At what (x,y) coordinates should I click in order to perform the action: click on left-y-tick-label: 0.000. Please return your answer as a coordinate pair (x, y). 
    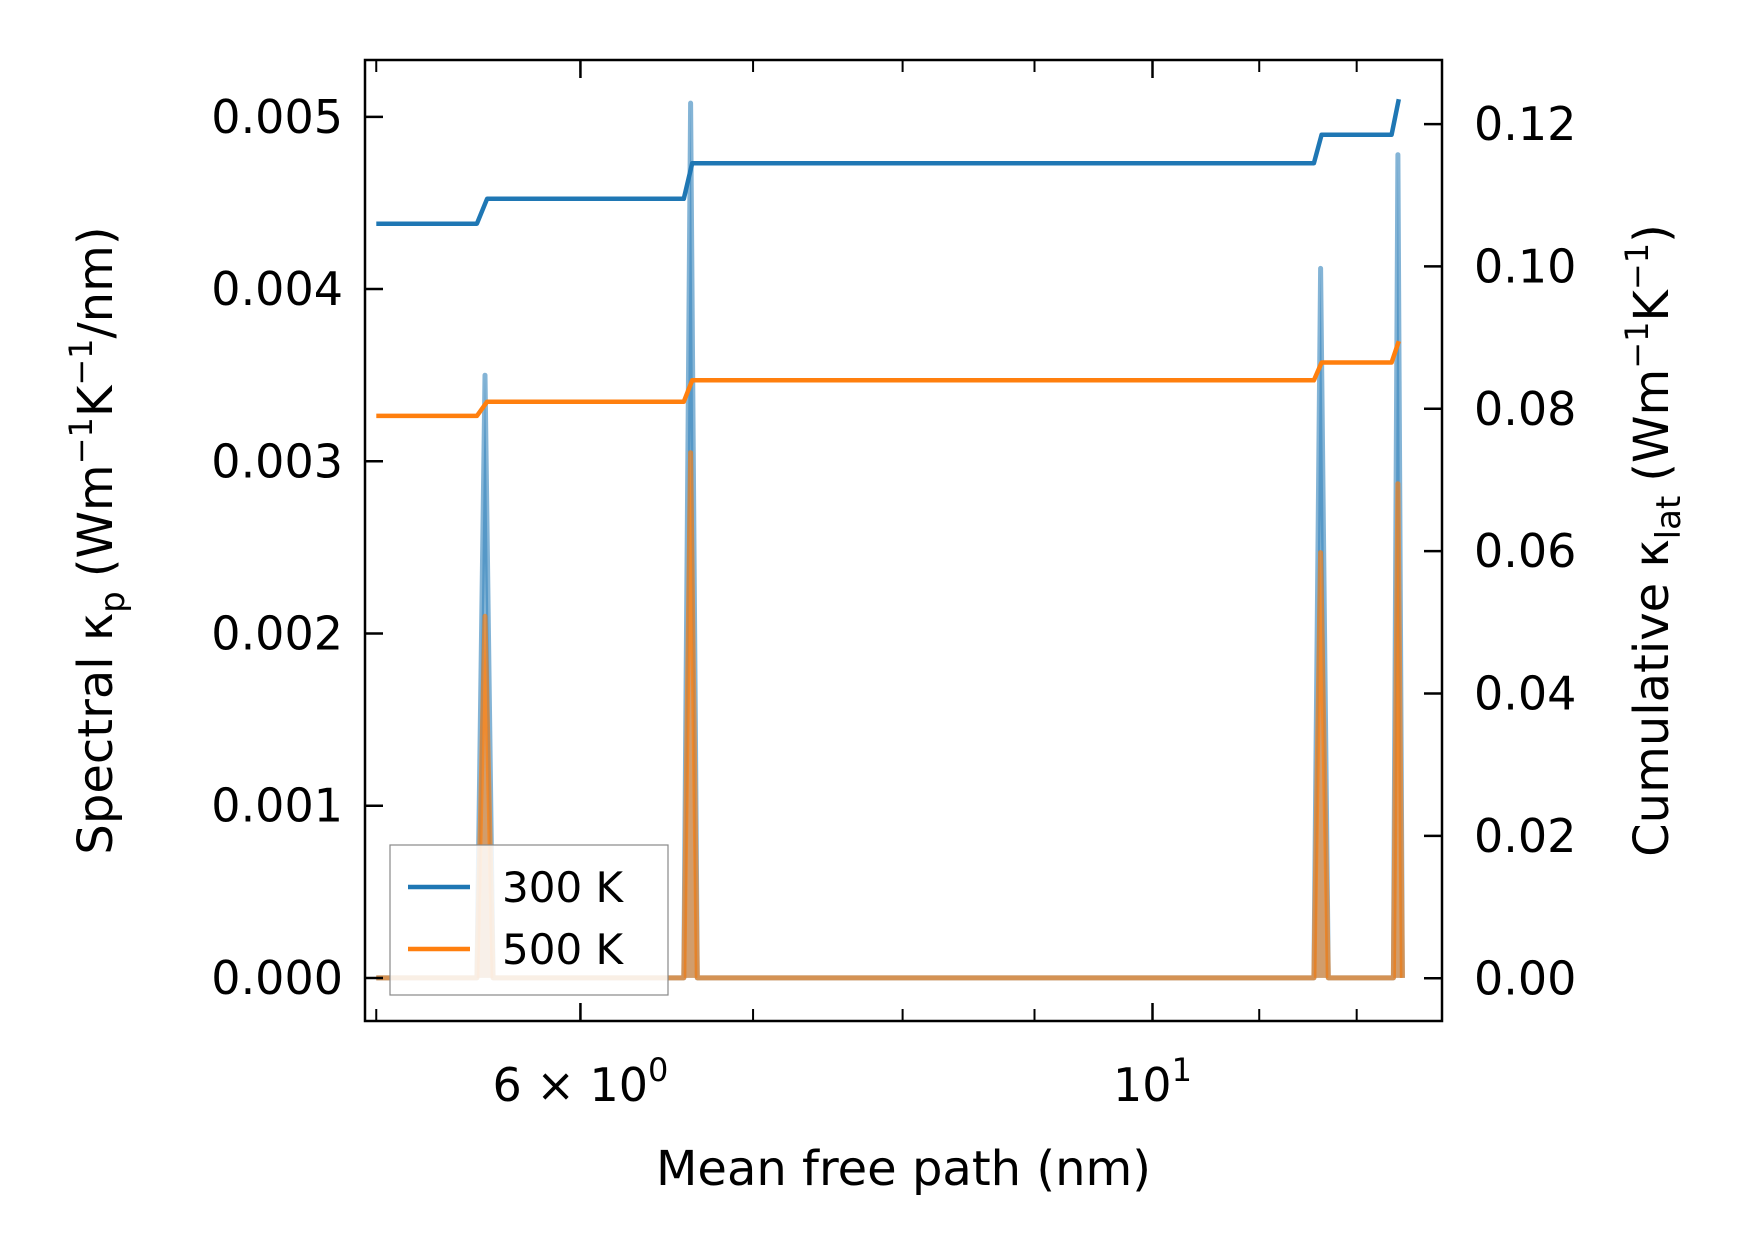
    Looking at the image, I should click on (277, 978).